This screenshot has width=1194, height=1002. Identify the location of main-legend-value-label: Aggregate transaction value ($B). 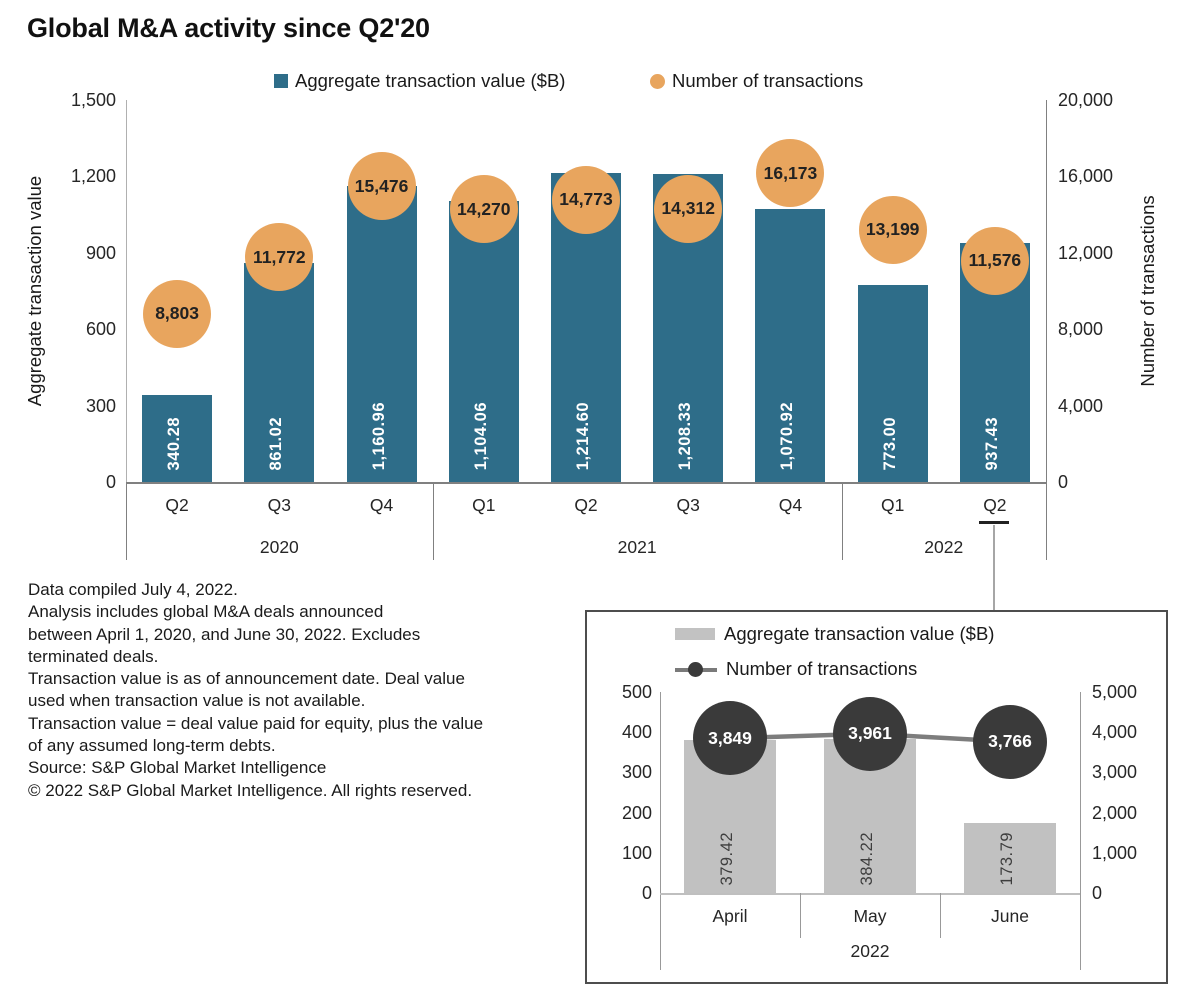
(430, 80).